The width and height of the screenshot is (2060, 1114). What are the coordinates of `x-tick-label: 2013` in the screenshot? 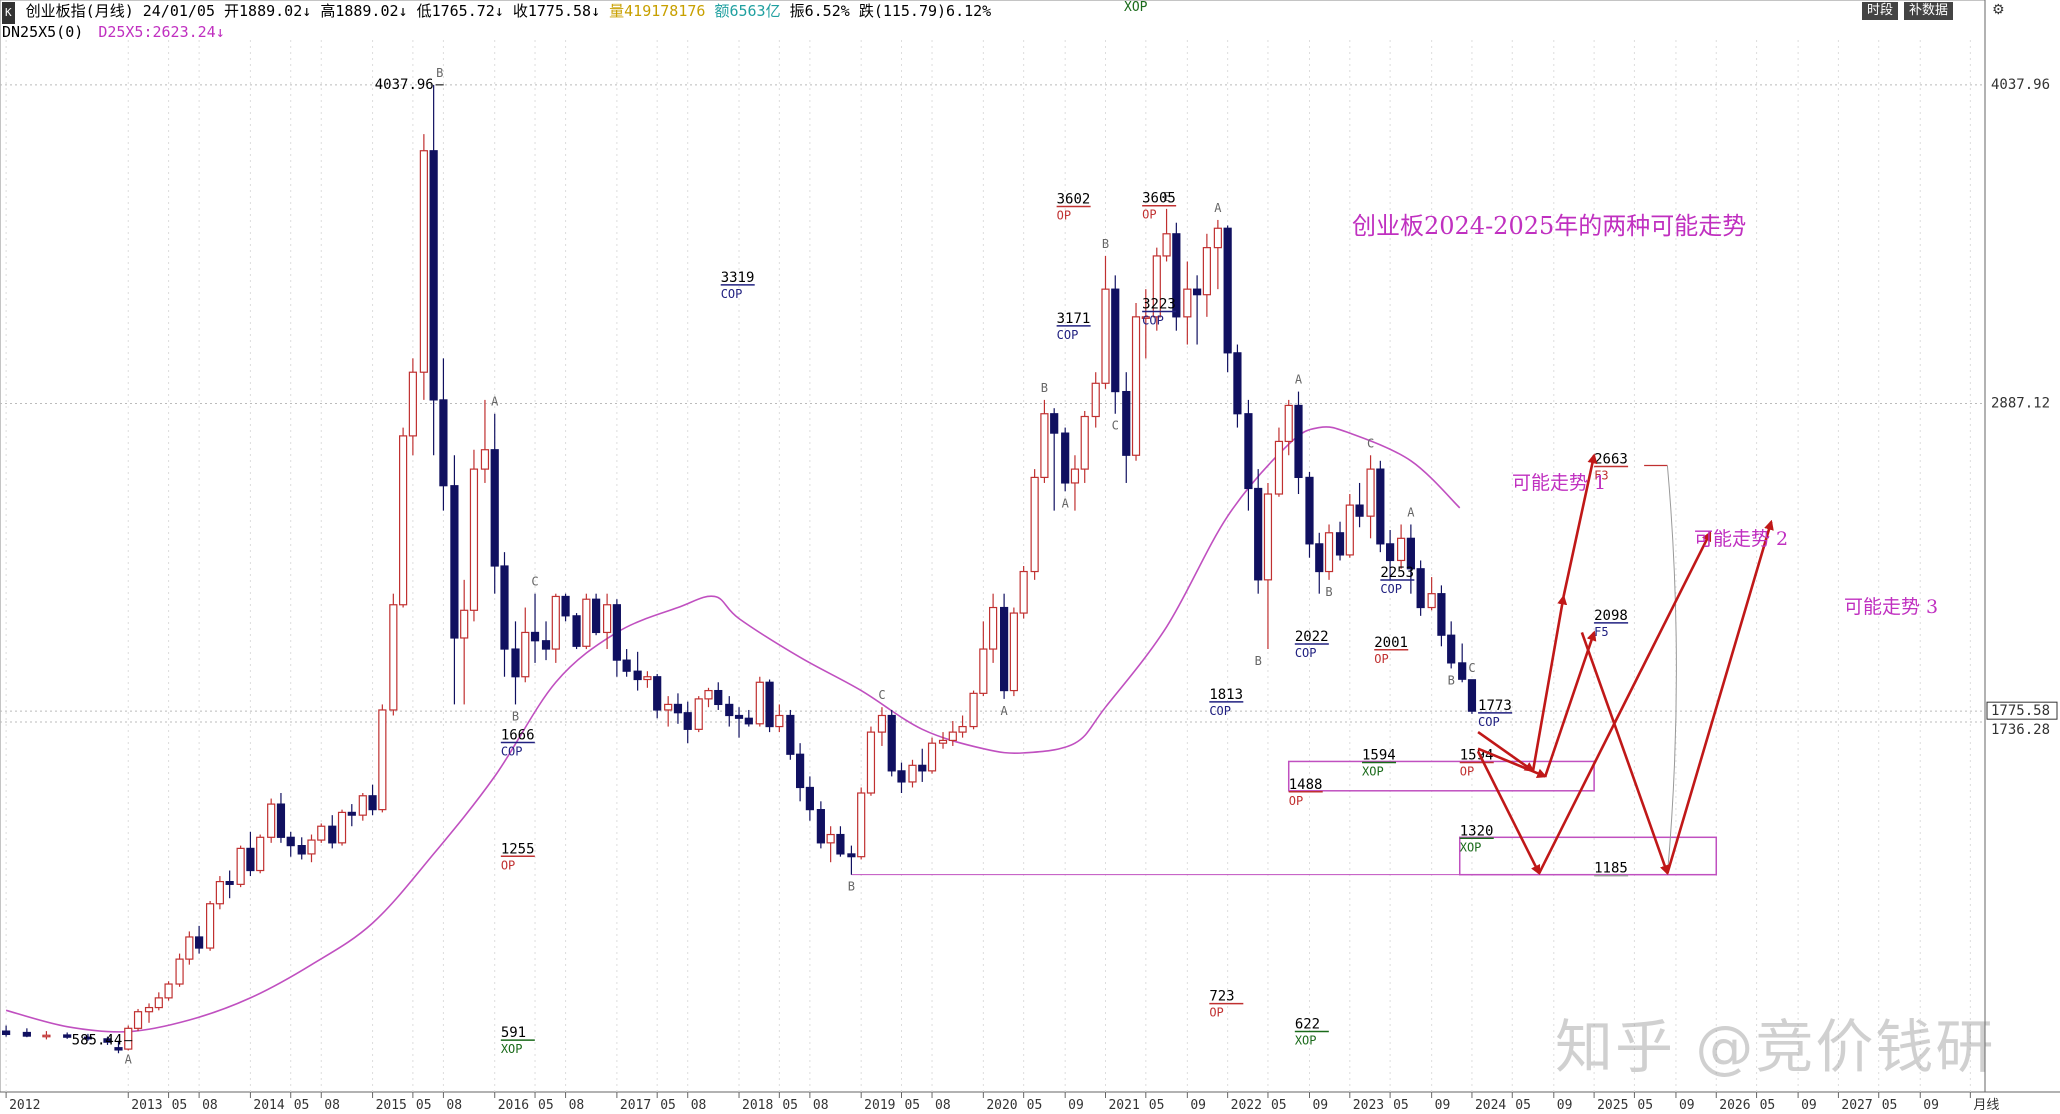 It's located at (146, 1105).